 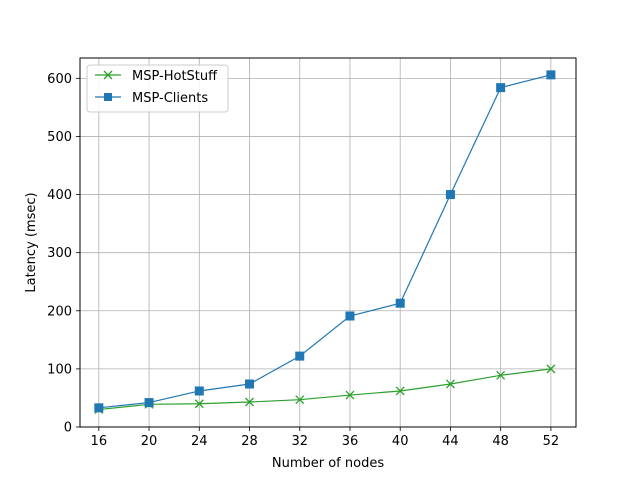 I want to click on y-tick-label: 600, so click(x=59, y=79).